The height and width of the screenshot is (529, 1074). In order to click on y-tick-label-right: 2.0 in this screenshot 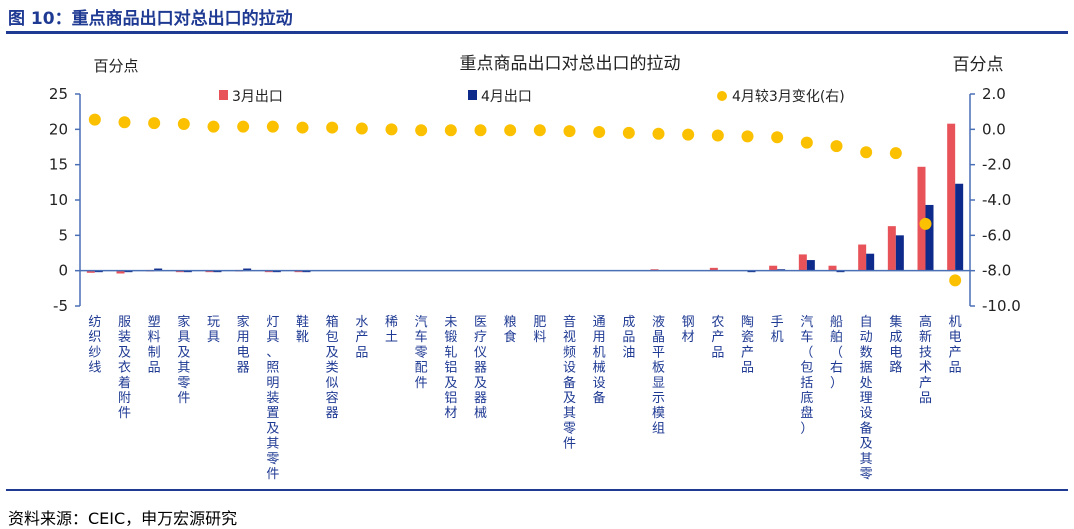, I will do `click(994, 94)`.